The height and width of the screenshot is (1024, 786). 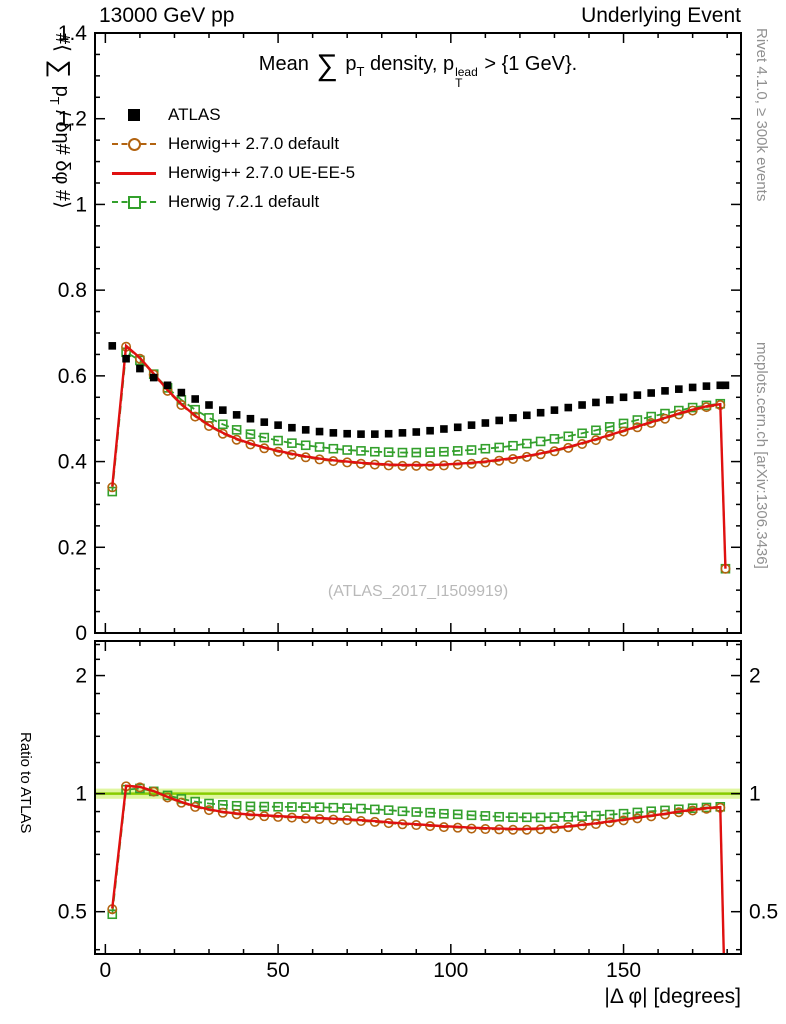 I want to click on legend-label-herwigpp-default: Herwig++ 2.7.0 default, so click(x=254, y=143).